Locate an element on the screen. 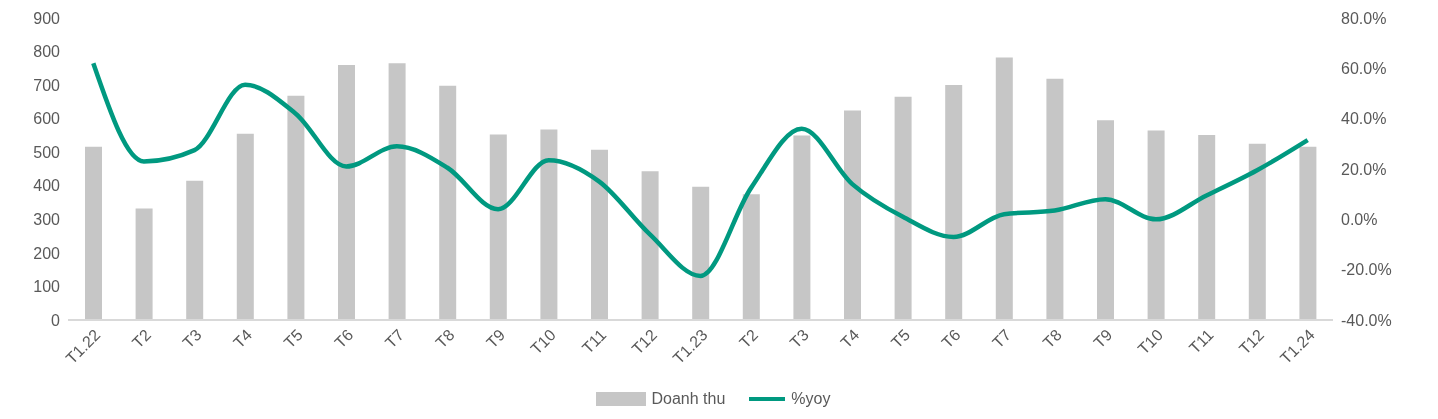 Image resolution: width=1438 pixels, height=419 pixels. y-tick-label: 200 is located at coordinates (47, 253).